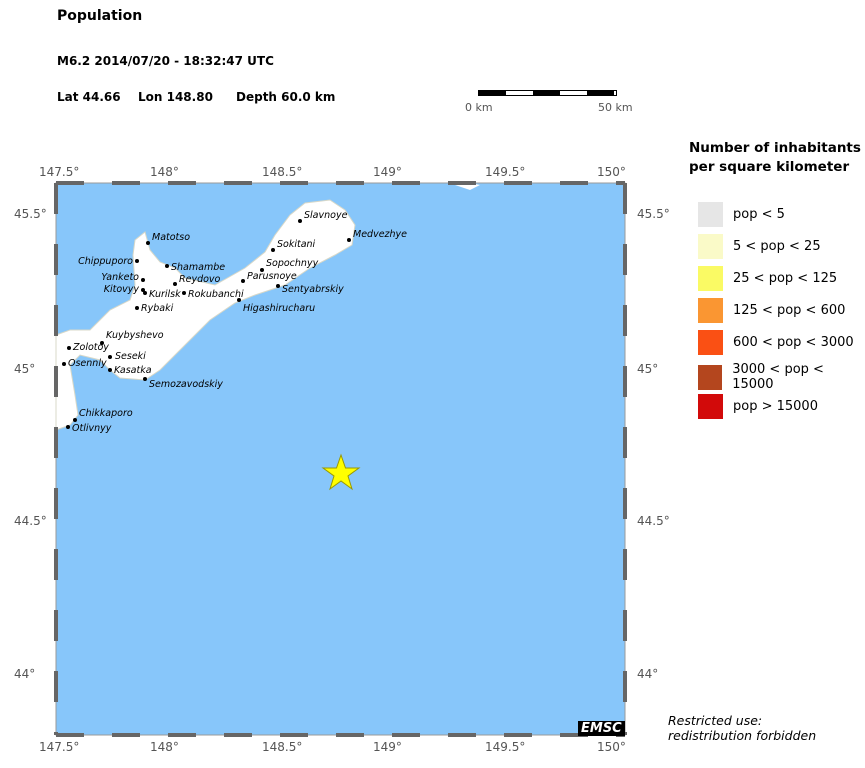 The image size is (865, 768). Describe the element at coordinates (92, 428) in the screenshot. I see `city-label: Otlivnyy` at that location.